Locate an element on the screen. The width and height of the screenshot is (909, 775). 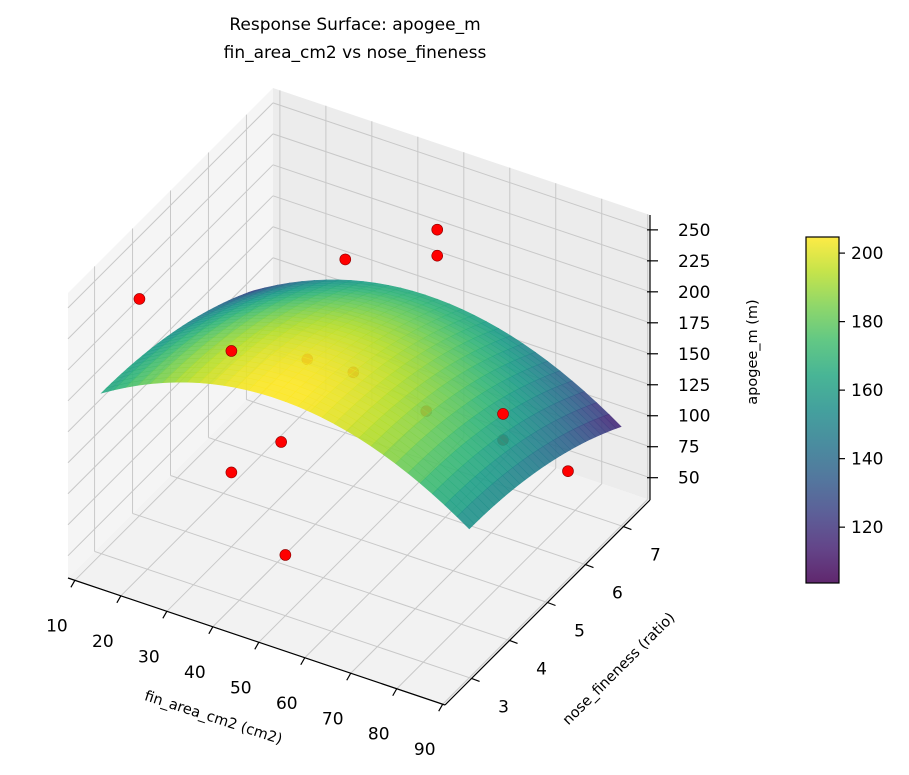
z-tick-label: 150 is located at coordinates (694, 355).